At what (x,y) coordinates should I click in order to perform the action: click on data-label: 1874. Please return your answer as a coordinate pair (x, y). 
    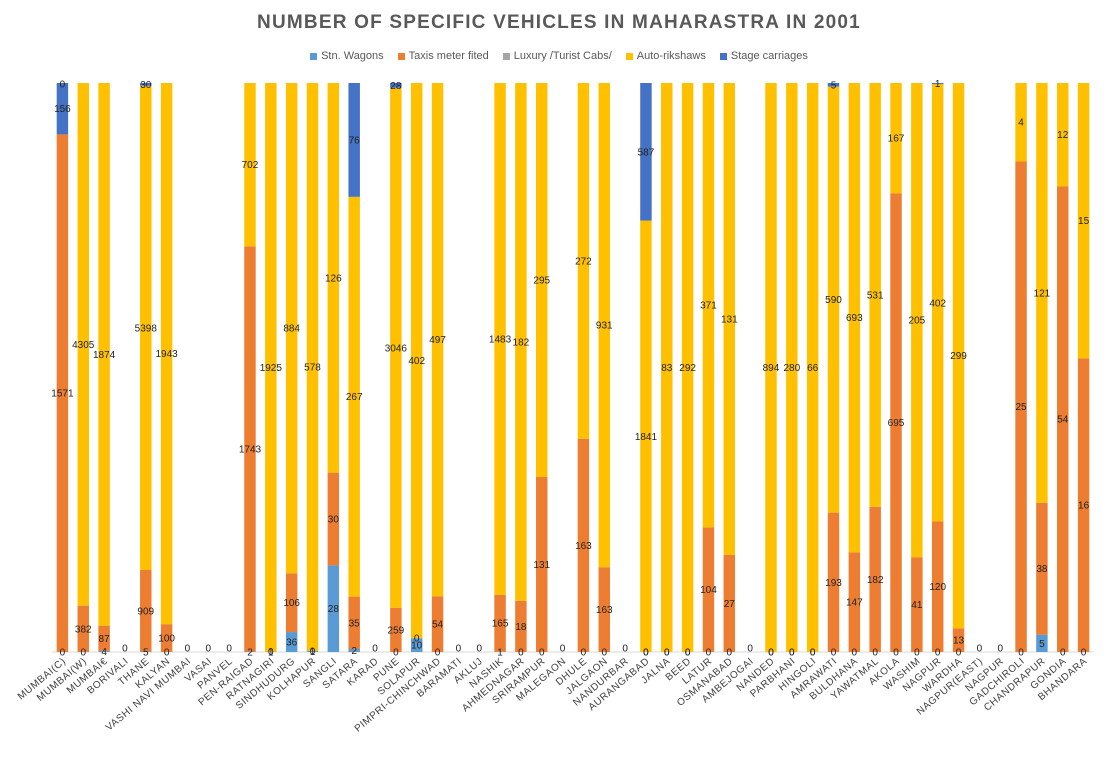
    Looking at the image, I should click on (104, 355).